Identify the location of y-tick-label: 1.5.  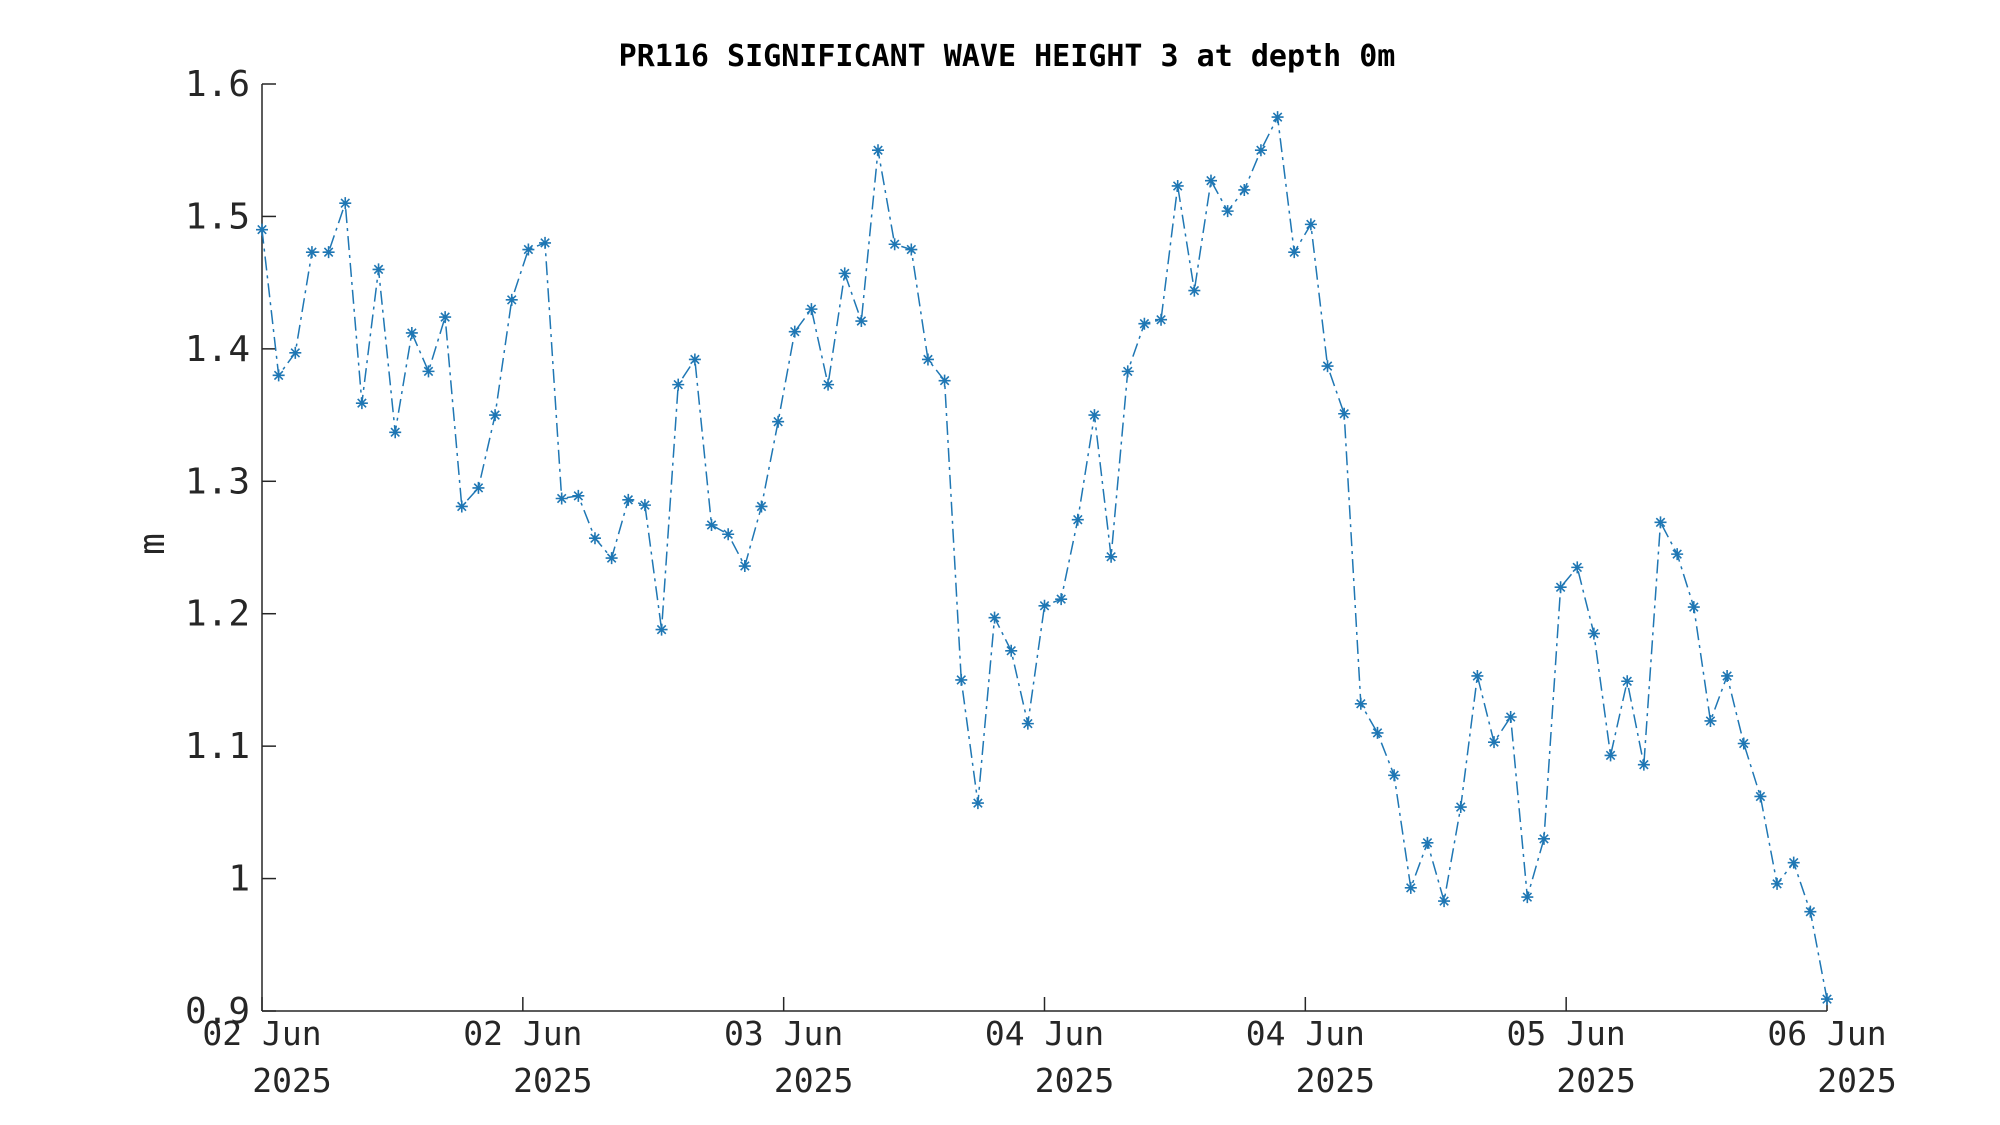
(217, 216).